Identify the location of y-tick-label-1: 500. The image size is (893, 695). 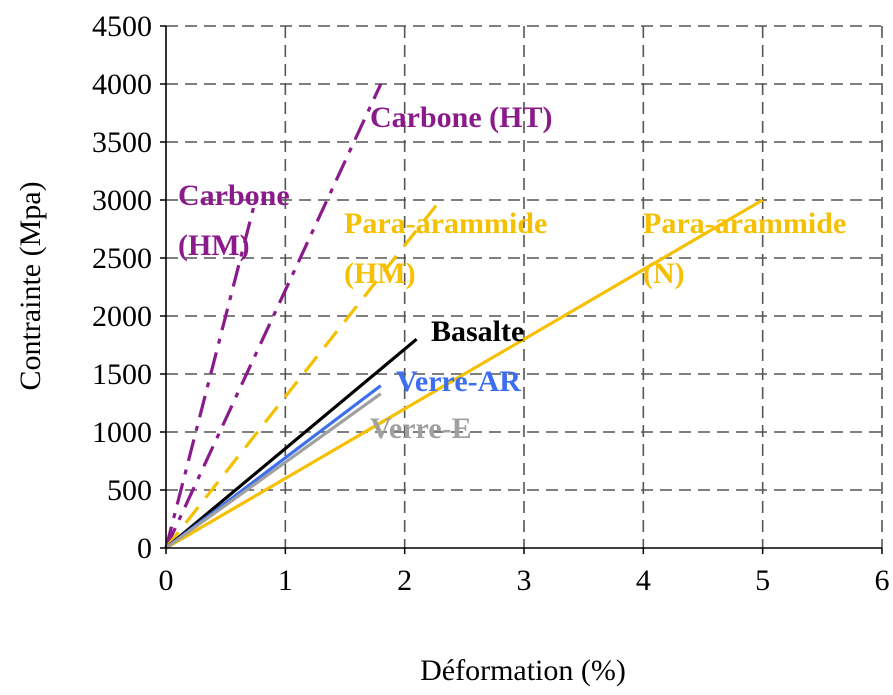
(129, 490).